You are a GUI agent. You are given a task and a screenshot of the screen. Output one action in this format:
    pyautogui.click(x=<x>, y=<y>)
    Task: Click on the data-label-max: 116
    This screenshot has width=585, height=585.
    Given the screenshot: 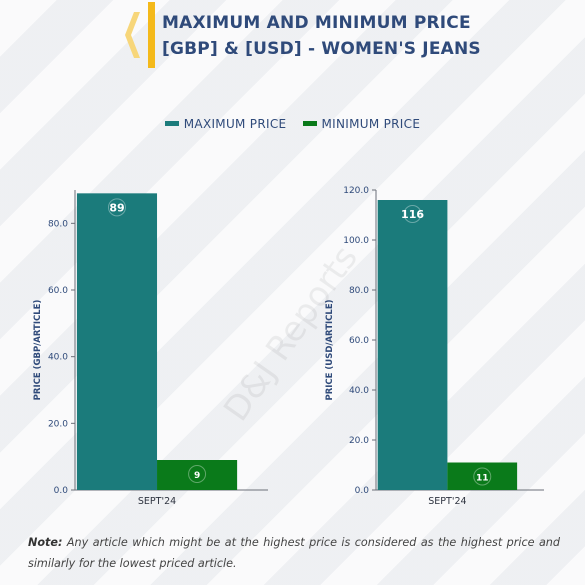 What is the action you would take?
    pyautogui.click(x=412, y=214)
    